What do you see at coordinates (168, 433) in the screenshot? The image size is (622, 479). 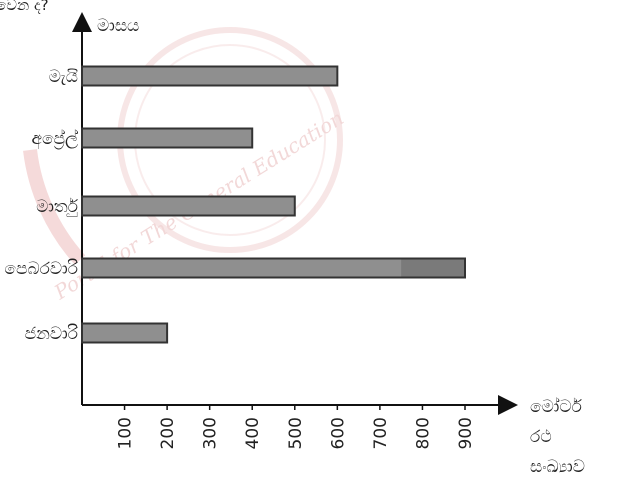 I see `x-tick-label-1: 200` at bounding box center [168, 433].